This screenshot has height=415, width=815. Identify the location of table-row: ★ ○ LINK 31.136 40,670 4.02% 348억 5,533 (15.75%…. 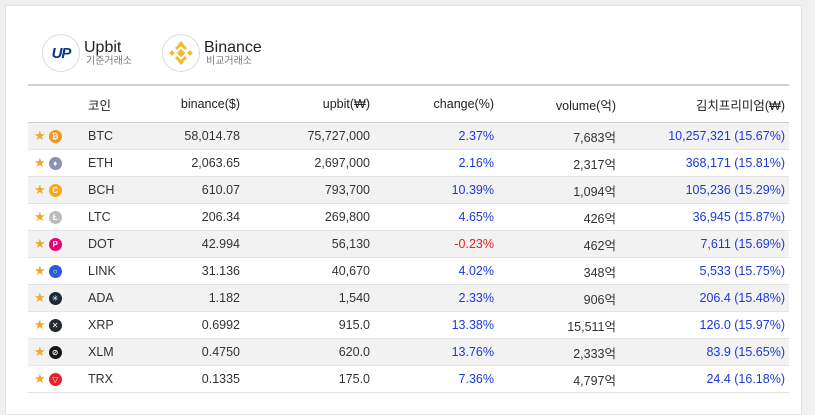
(408, 271).